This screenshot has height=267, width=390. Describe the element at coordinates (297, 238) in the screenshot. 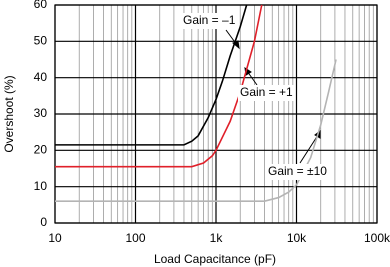

I see `x-tick-label: 10k` at that location.